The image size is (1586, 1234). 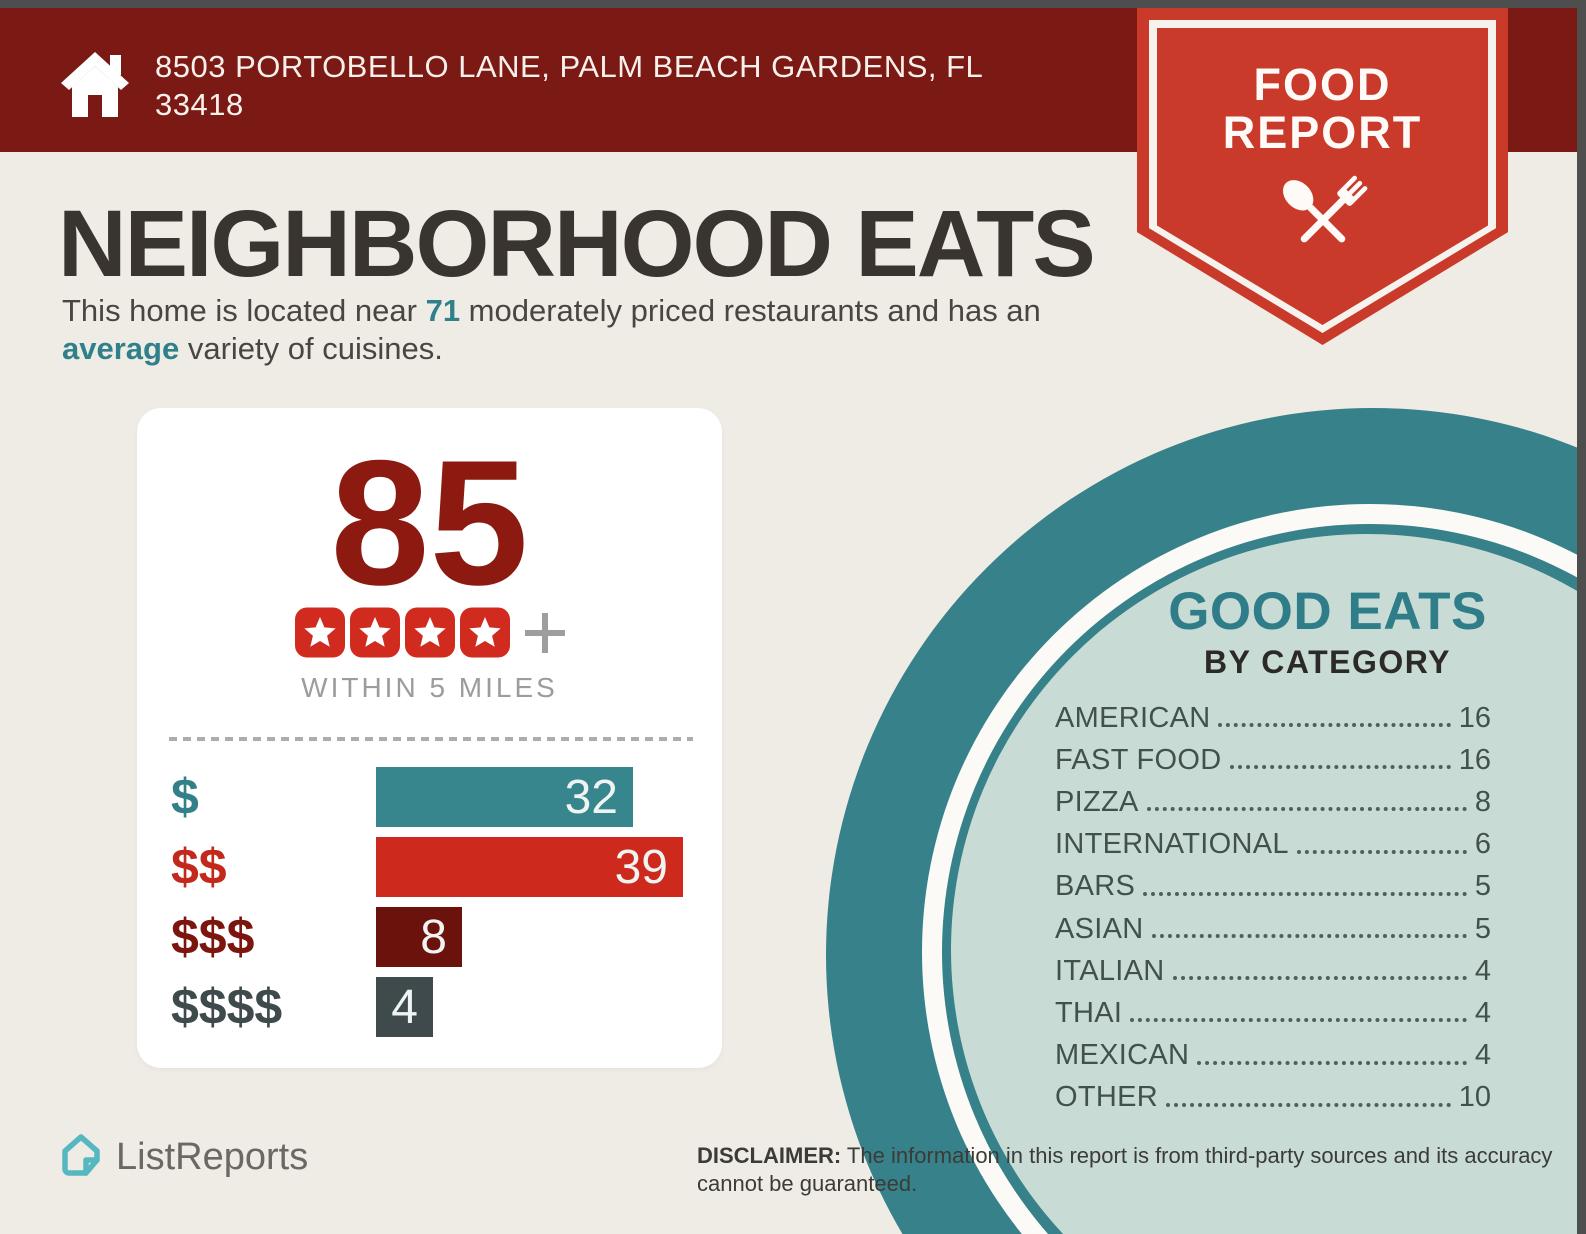 What do you see at coordinates (1273, 971) in the screenshot?
I see `category-row: ITALIAN 4` at bounding box center [1273, 971].